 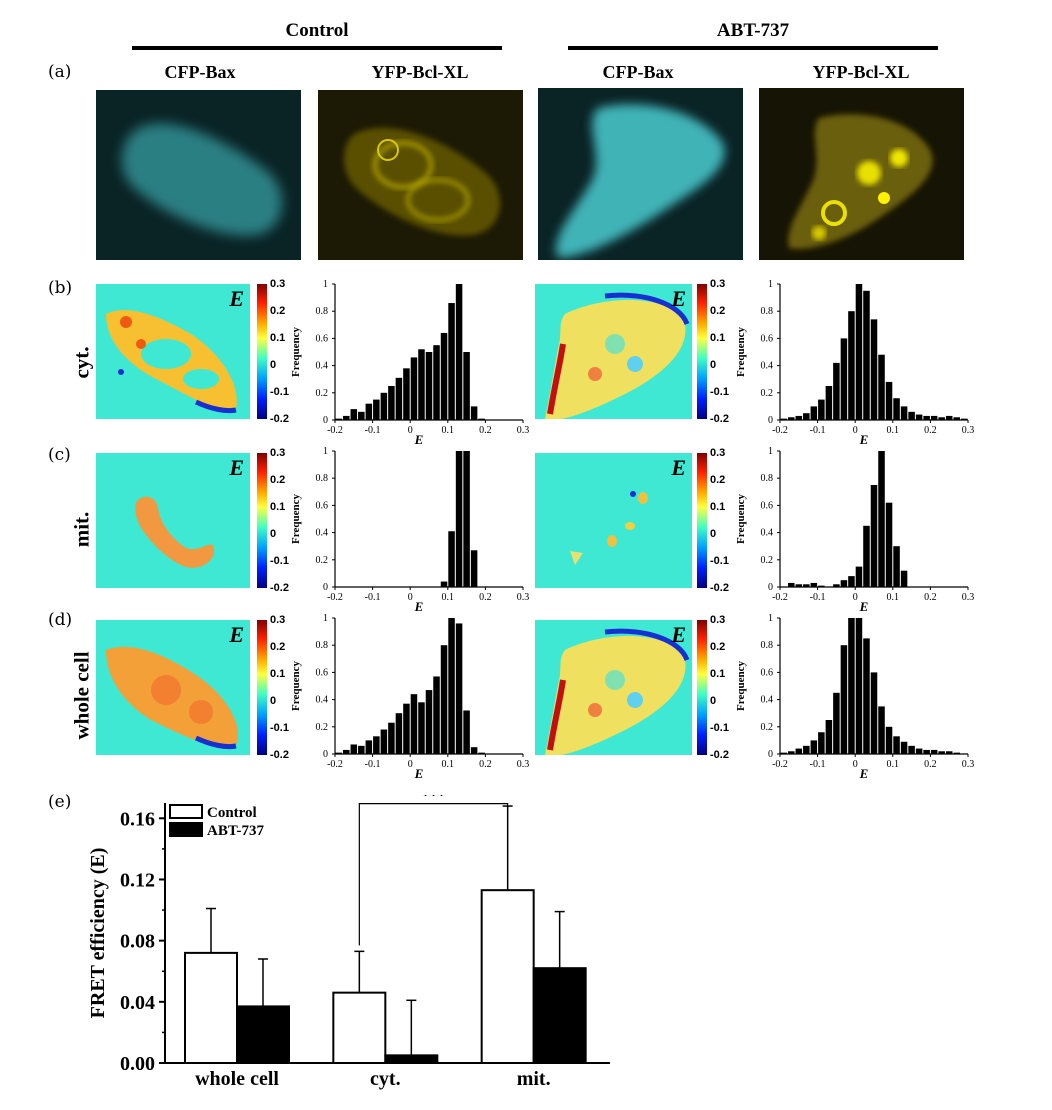 What do you see at coordinates (81, 362) in the screenshot?
I see `row-label-cyt: cyt.` at bounding box center [81, 362].